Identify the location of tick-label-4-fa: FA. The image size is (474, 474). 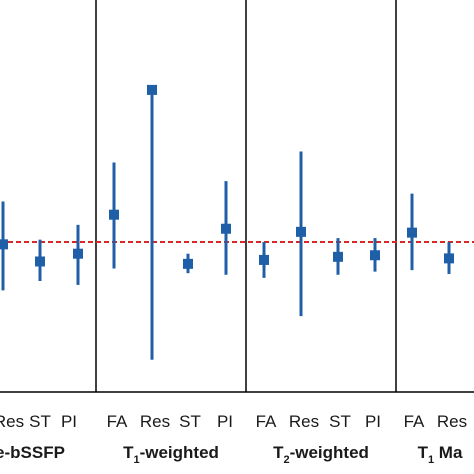
(414, 421).